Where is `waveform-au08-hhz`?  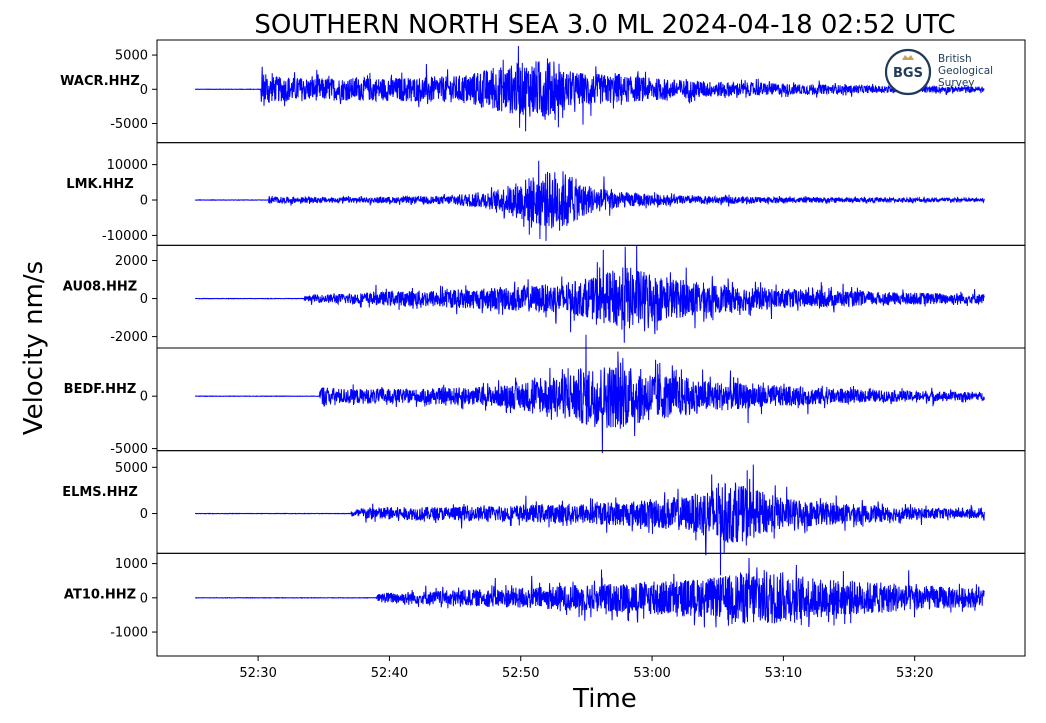 waveform-au08-hhz is located at coordinates (589, 294).